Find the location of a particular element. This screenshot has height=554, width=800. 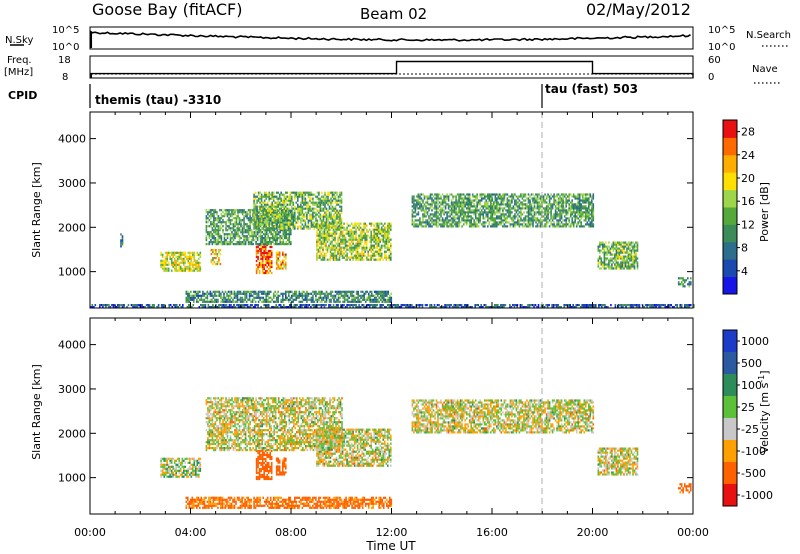

nsearch-tick-bottom: 10^0 is located at coordinates (721, 47).